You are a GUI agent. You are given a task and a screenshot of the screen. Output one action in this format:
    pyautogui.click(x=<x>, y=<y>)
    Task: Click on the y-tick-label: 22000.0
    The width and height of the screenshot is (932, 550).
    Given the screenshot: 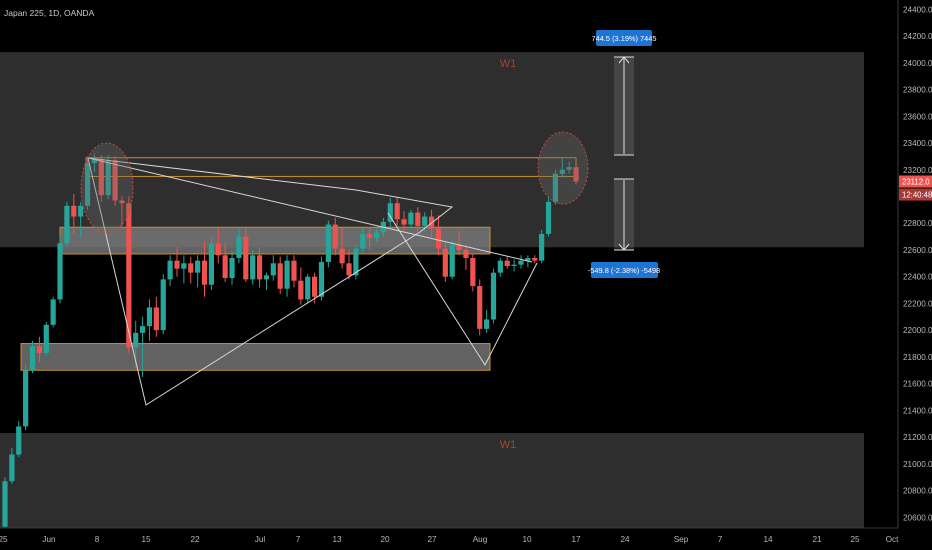 What is the action you would take?
    pyautogui.click(x=917, y=330)
    